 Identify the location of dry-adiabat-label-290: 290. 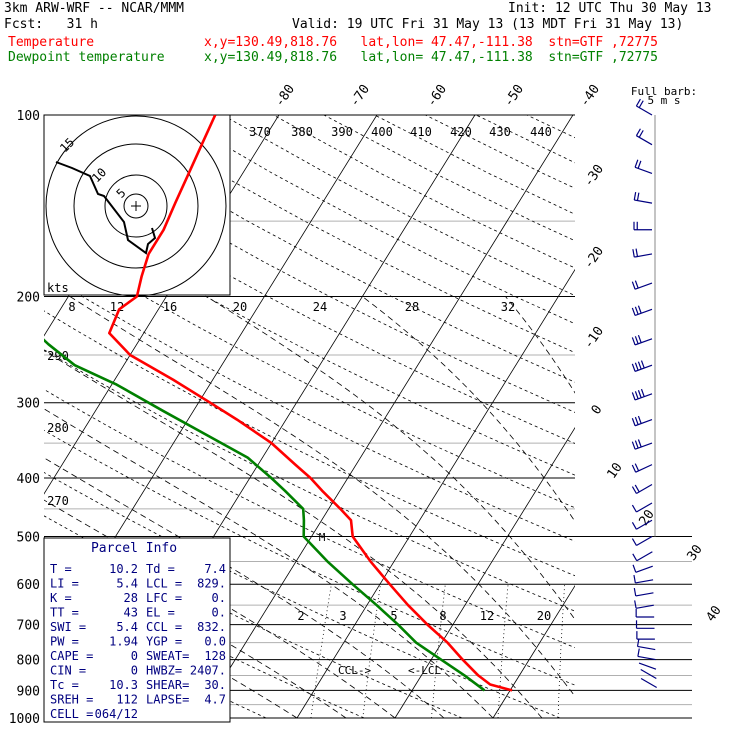
(58, 356).